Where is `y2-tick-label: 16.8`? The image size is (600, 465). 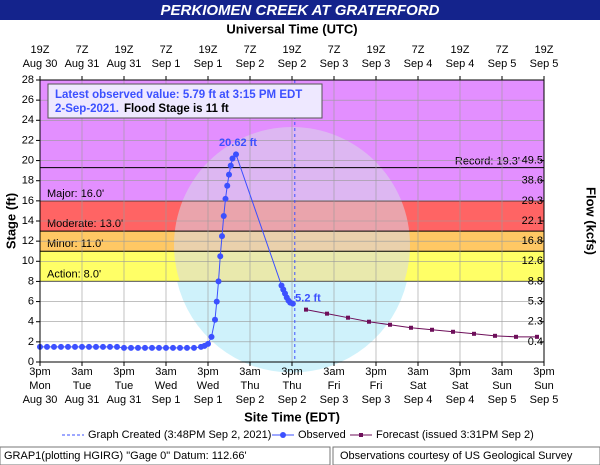 y2-tick-label: 16.8 is located at coordinates (532, 241).